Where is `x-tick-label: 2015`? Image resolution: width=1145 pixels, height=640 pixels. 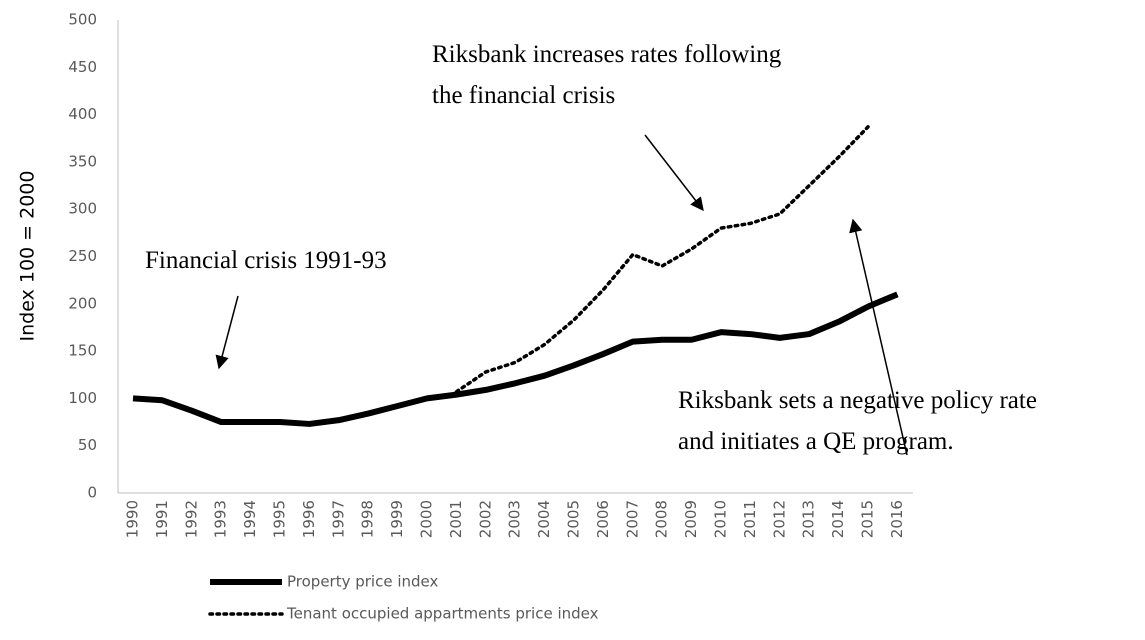
x-tick-label: 2015 is located at coordinates (868, 519).